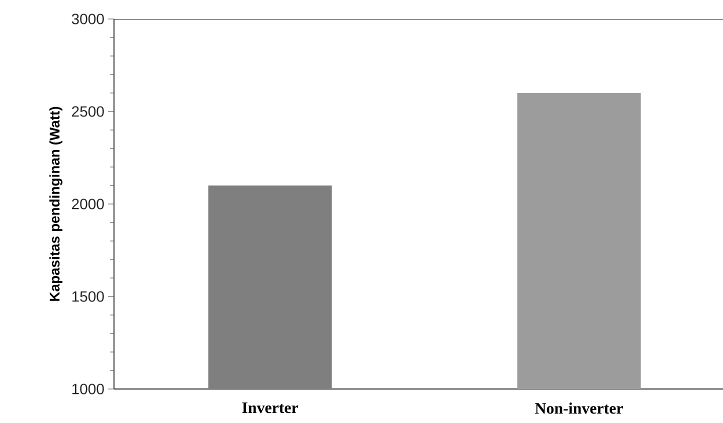  I want to click on y-tick-label: 2500, so click(88, 111).